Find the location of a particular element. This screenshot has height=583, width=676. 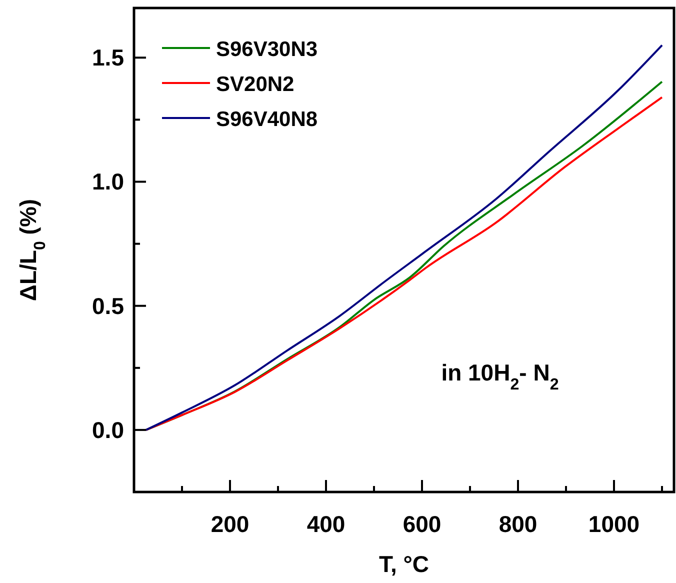

y-tick-label: 1.0 is located at coordinates (108, 181).